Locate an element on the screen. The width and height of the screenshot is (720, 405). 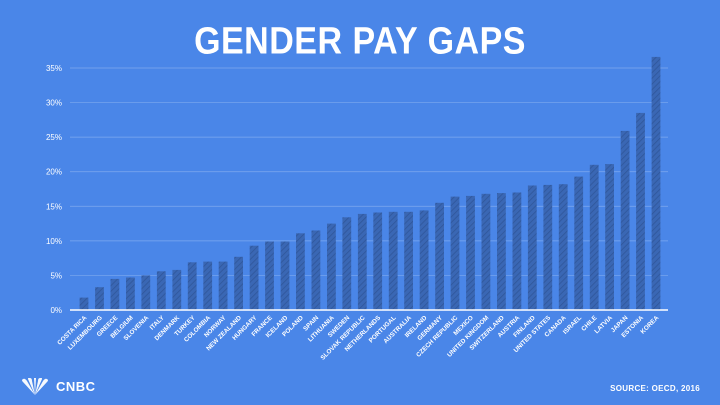
logo-text: CNBC is located at coordinates (76, 386).